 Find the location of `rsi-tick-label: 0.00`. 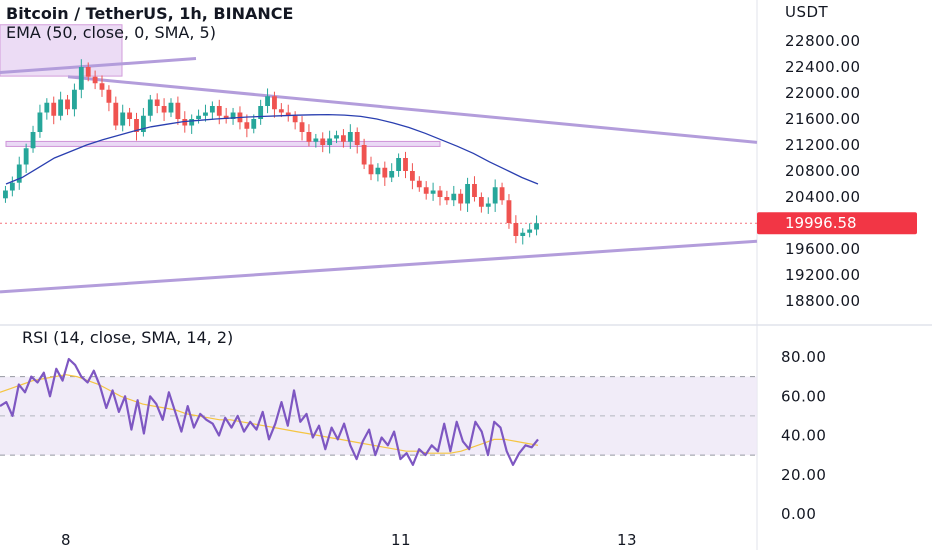

rsi-tick-label: 0.00 is located at coordinates (798, 514).